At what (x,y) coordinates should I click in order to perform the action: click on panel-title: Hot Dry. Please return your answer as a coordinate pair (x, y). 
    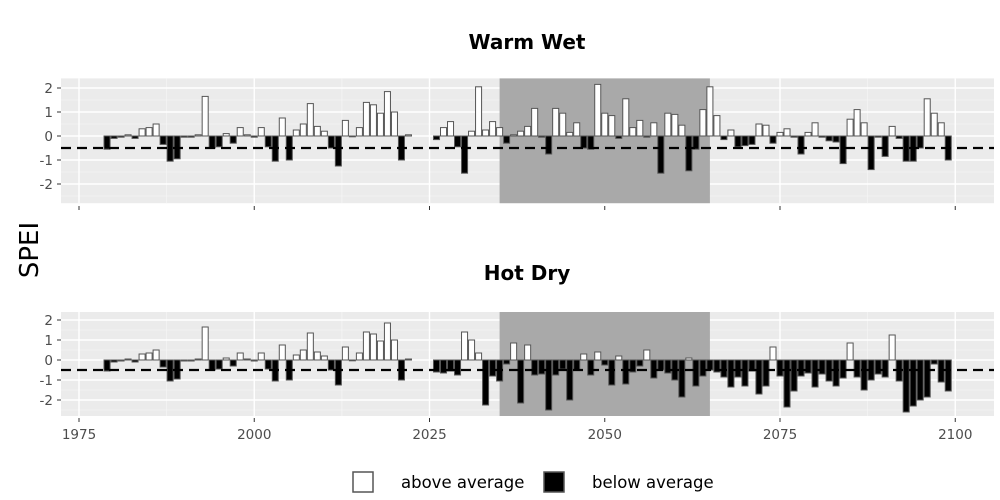
    Looking at the image, I should click on (527, 273).